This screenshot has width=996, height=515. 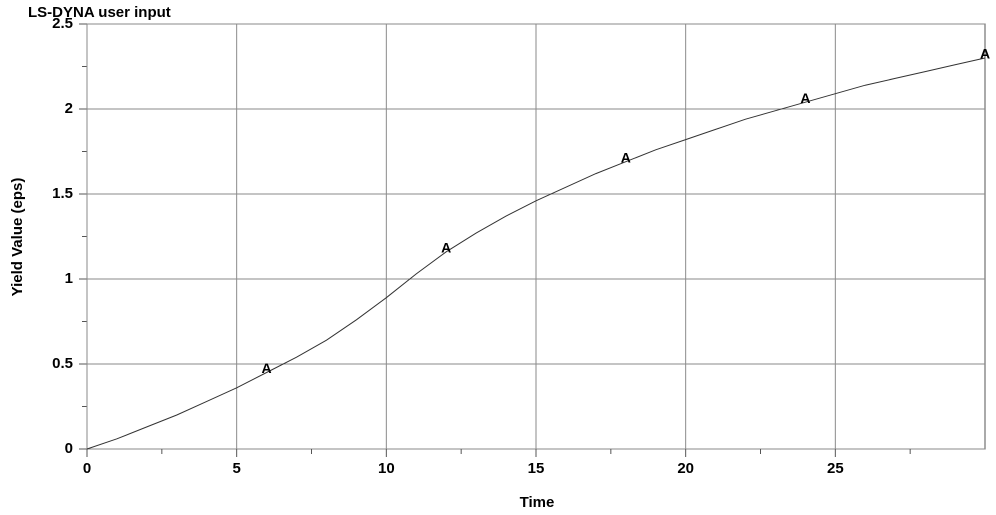 I want to click on x-tick-label: 25, so click(x=835, y=468).